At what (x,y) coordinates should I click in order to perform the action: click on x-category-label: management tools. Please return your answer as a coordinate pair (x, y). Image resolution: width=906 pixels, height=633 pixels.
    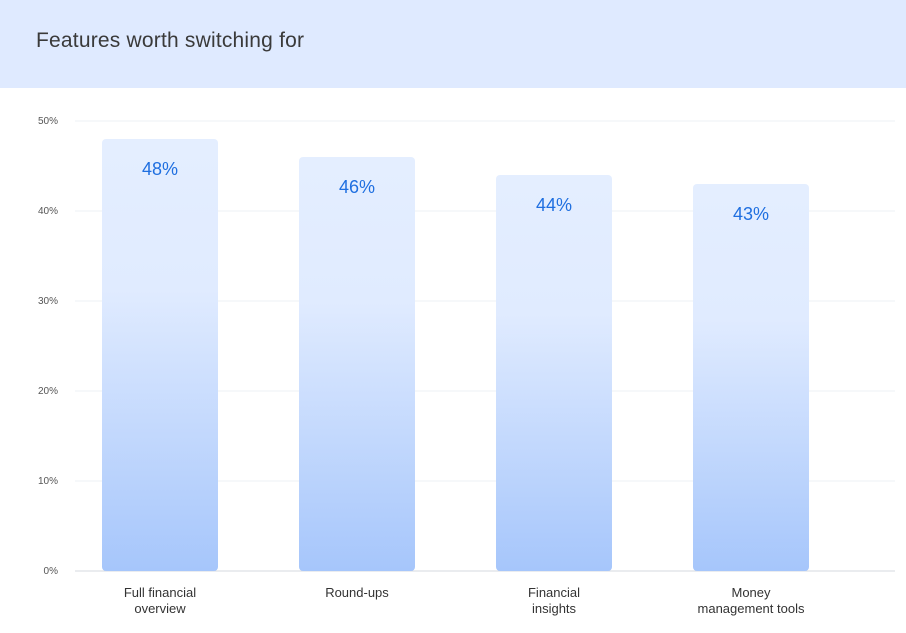
    Looking at the image, I should click on (751, 608).